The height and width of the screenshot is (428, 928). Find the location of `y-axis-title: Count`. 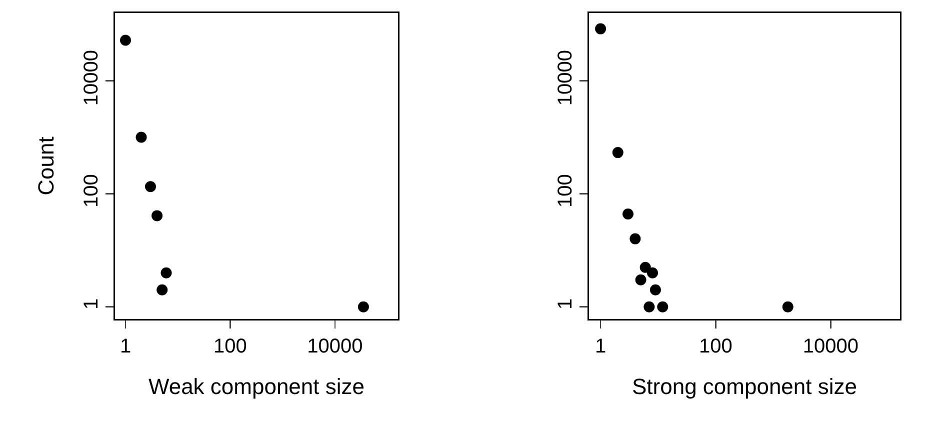

y-axis-title: Count is located at coordinates (46, 166).